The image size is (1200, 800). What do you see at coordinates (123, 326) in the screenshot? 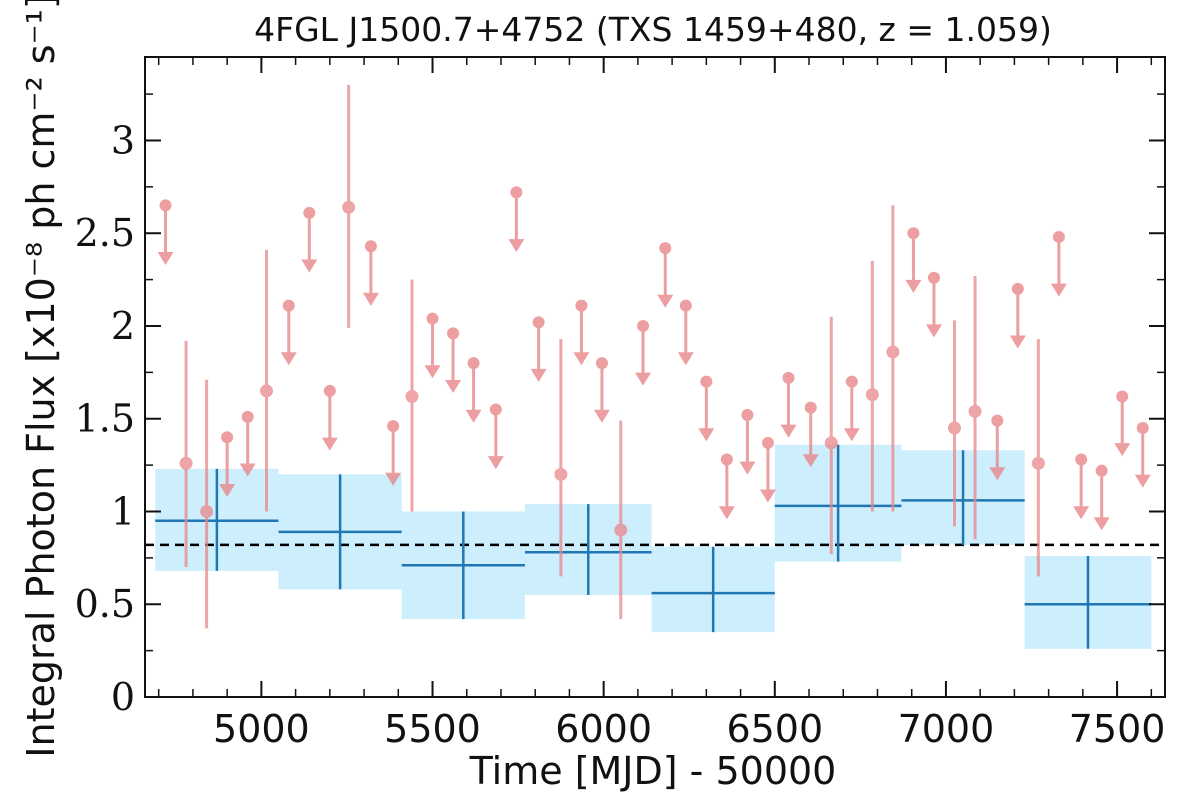
I see `y-tick-label: 2` at bounding box center [123, 326].